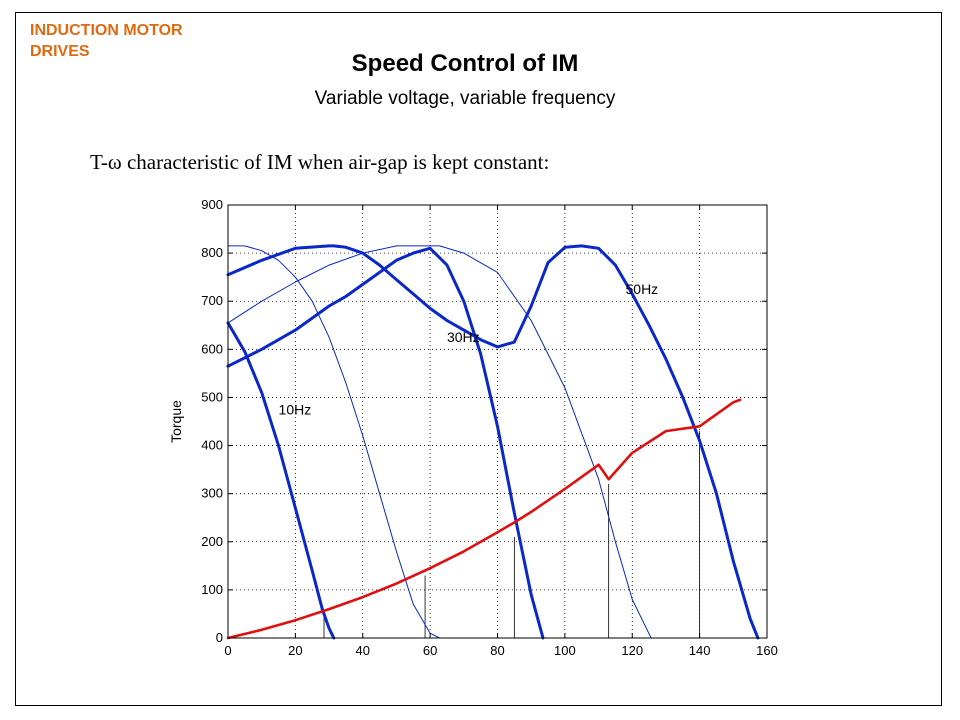  I want to click on x-tick-label: 0, so click(227, 650).